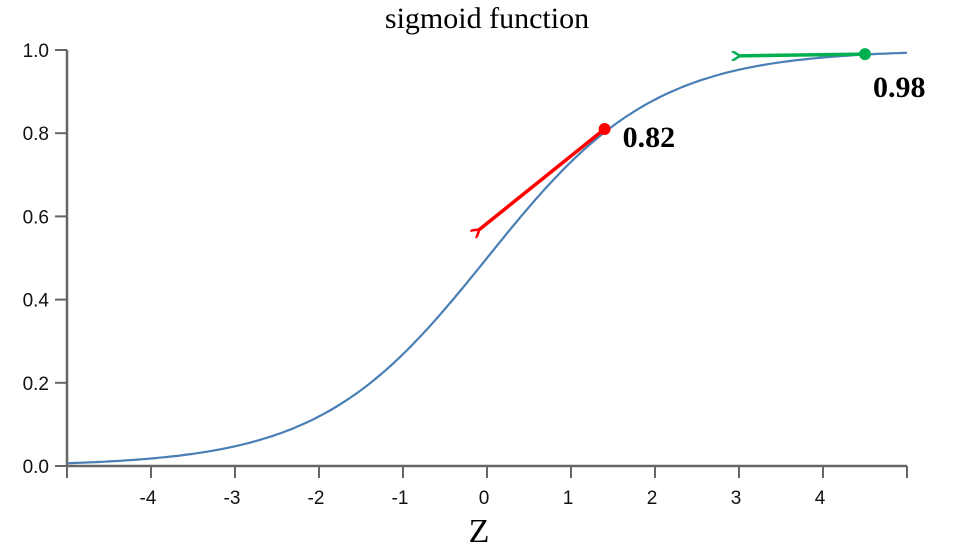 Image resolution: width=957 pixels, height=549 pixels. What do you see at coordinates (36, 384) in the screenshot?
I see `y-tick-label: 0.2` at bounding box center [36, 384].